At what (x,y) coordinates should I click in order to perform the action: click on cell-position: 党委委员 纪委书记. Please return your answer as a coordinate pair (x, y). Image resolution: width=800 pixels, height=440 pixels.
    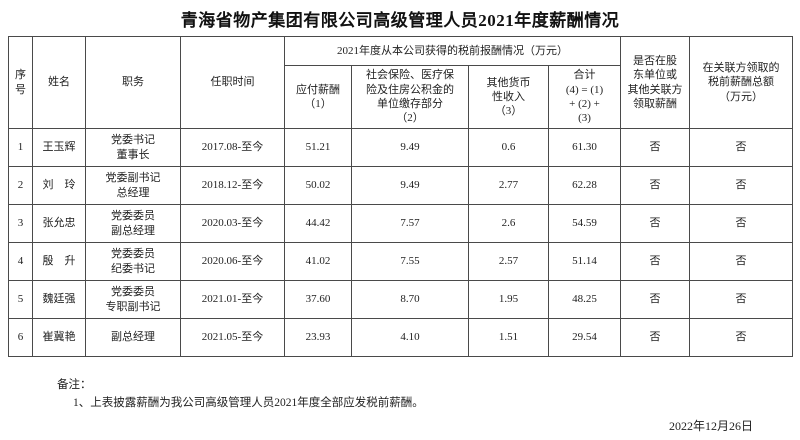
    Looking at the image, I should click on (133, 261).